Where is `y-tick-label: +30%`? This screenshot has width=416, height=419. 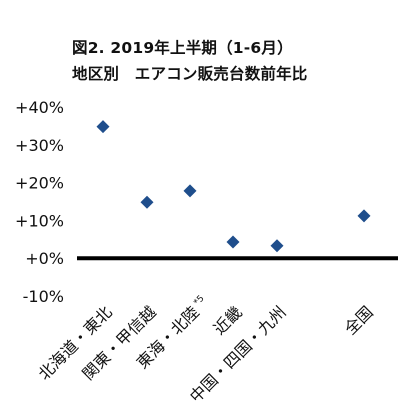 y-tick-label: +30% is located at coordinates (39, 145).